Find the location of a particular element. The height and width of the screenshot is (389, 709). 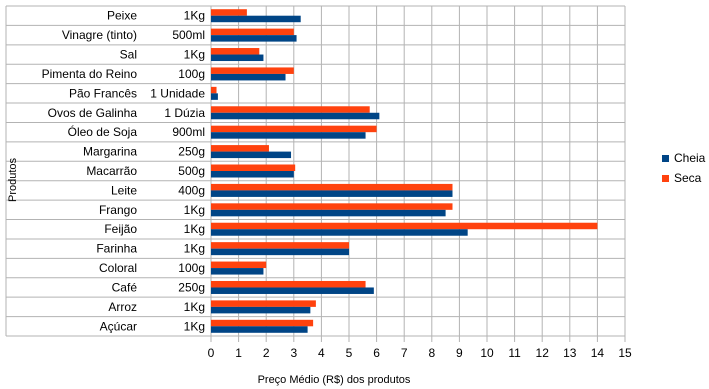

x-tick-label: 15 is located at coordinates (625, 353).